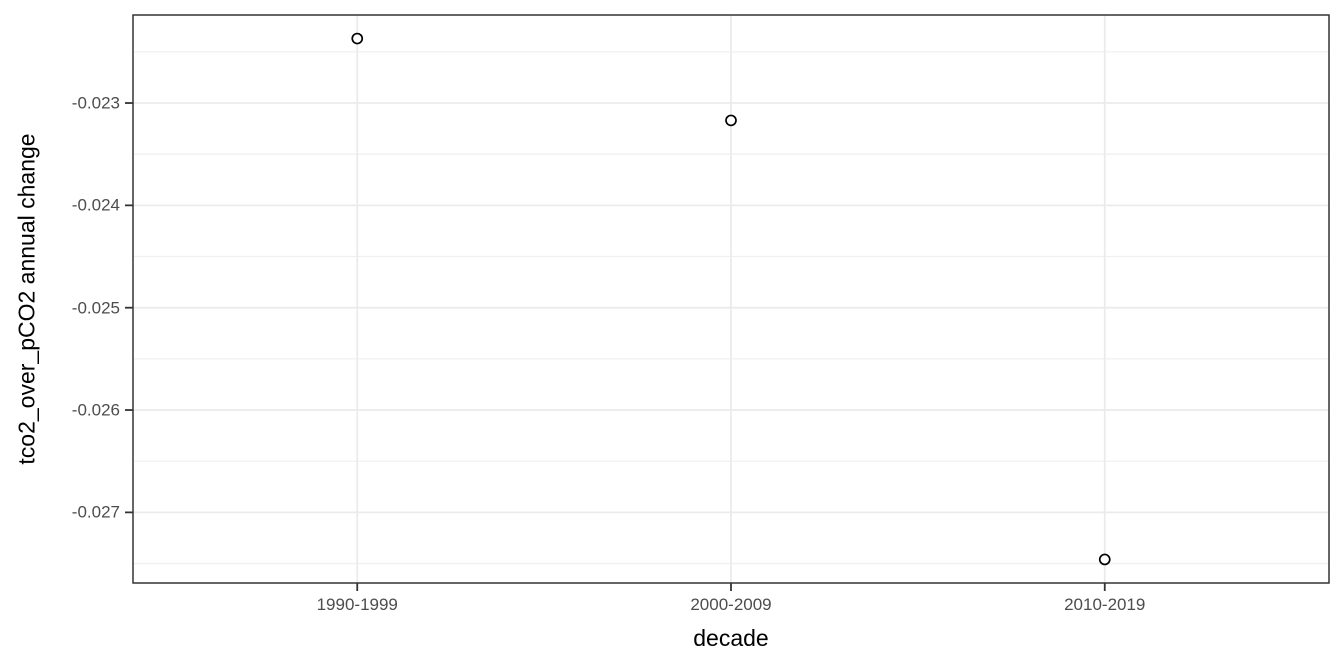  Describe the element at coordinates (95, 205) in the screenshot. I see `y-tick-label: -0.024` at that location.